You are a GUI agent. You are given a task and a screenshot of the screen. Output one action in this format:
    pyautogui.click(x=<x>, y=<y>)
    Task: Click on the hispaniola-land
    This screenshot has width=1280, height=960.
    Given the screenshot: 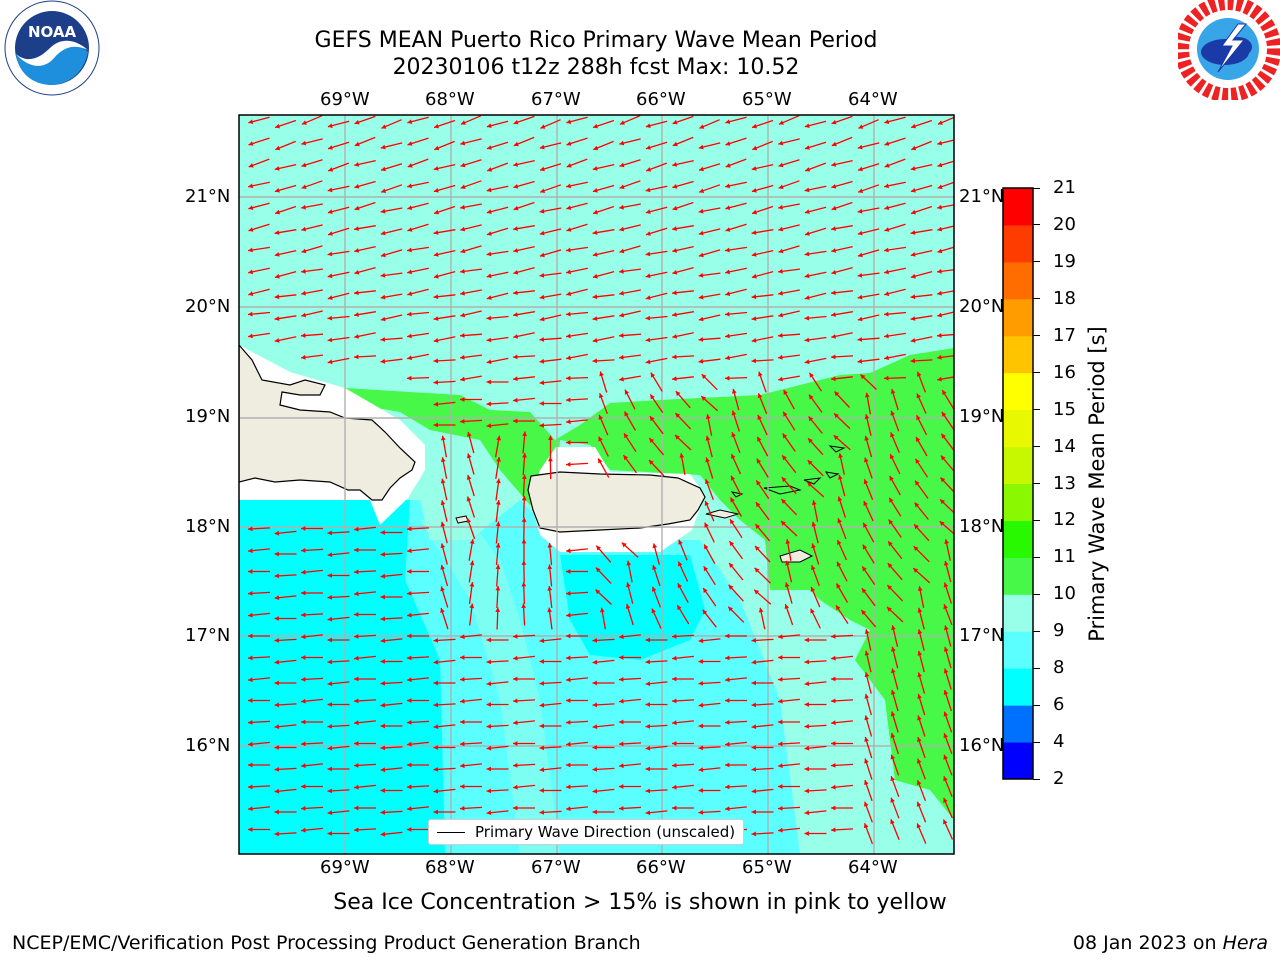 What is the action you would take?
    pyautogui.click(x=327, y=422)
    